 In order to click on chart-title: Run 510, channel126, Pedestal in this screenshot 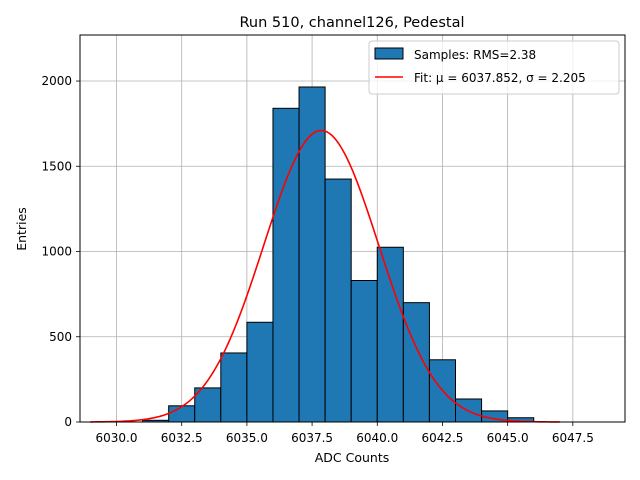, I will do `click(351, 23)`.